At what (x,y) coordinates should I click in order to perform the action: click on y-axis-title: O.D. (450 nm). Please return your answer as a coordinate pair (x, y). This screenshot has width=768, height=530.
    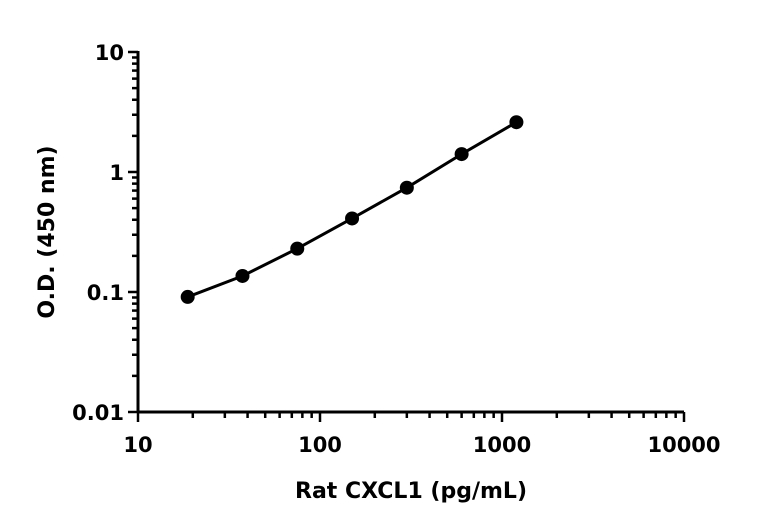
    Looking at the image, I should click on (47, 231).